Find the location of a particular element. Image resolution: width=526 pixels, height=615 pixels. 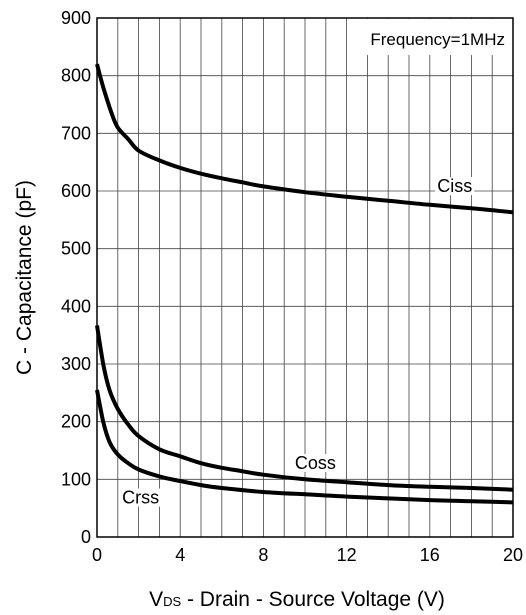

annotation-background is located at coordinates (438, 37).